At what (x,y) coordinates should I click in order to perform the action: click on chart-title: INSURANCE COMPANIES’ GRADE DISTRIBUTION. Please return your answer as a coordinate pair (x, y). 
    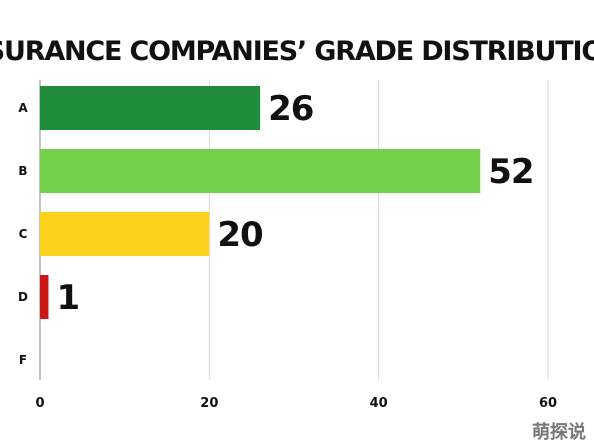
    Looking at the image, I should click on (297, 51).